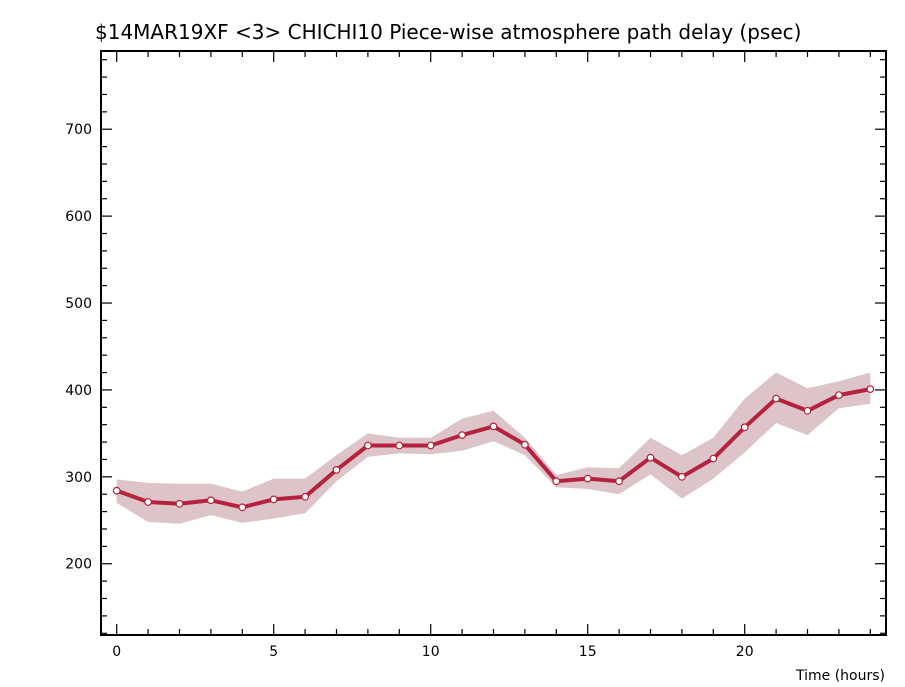 This screenshot has width=905, height=687. I want to click on x-tick-label: 20, so click(745, 652).